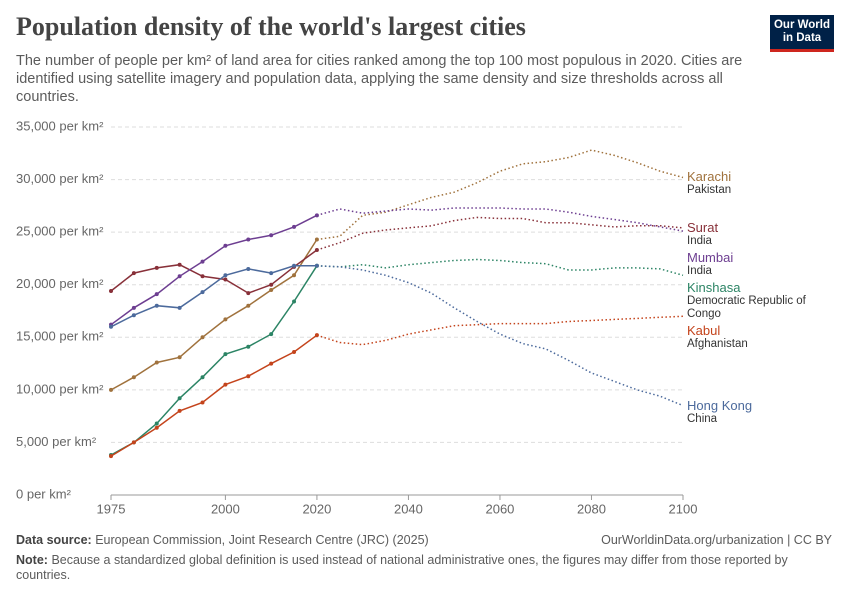 The height and width of the screenshot is (600, 850). What do you see at coordinates (757, 234) in the screenshot?
I see `series-label: Surat India` at bounding box center [757, 234].